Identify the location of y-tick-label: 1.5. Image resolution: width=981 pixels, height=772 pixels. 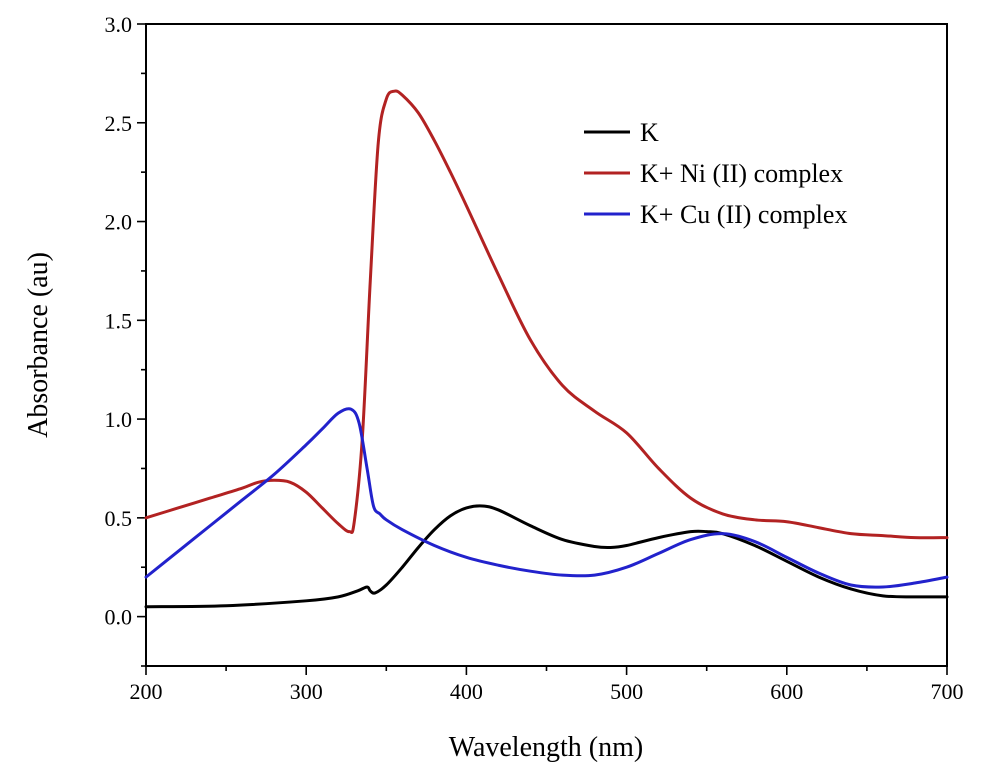
(119, 320).